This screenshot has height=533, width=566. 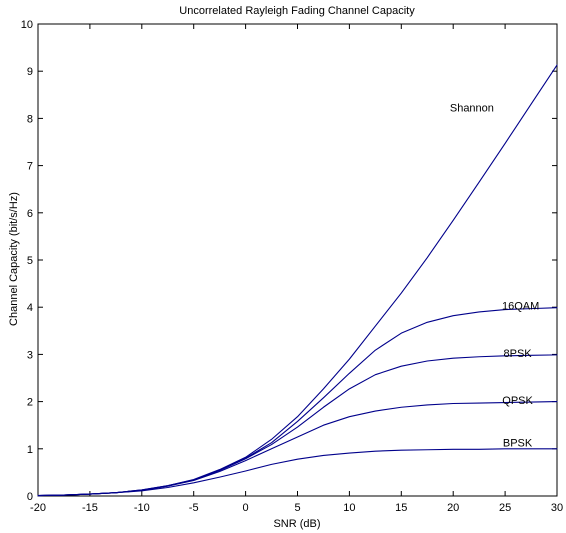 I want to click on y-tick-label: 7, so click(x=30, y=167).